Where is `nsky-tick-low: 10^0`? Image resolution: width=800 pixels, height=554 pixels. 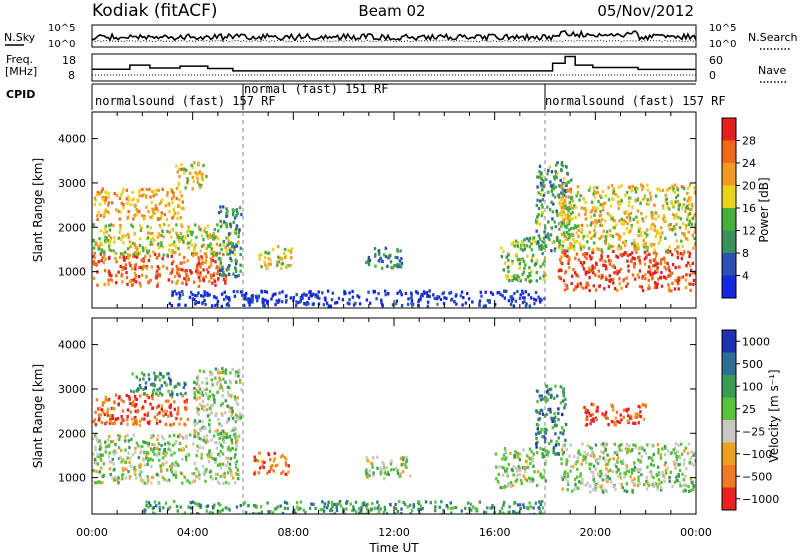
nsky-tick-low: 10^0 is located at coordinates (61, 44).